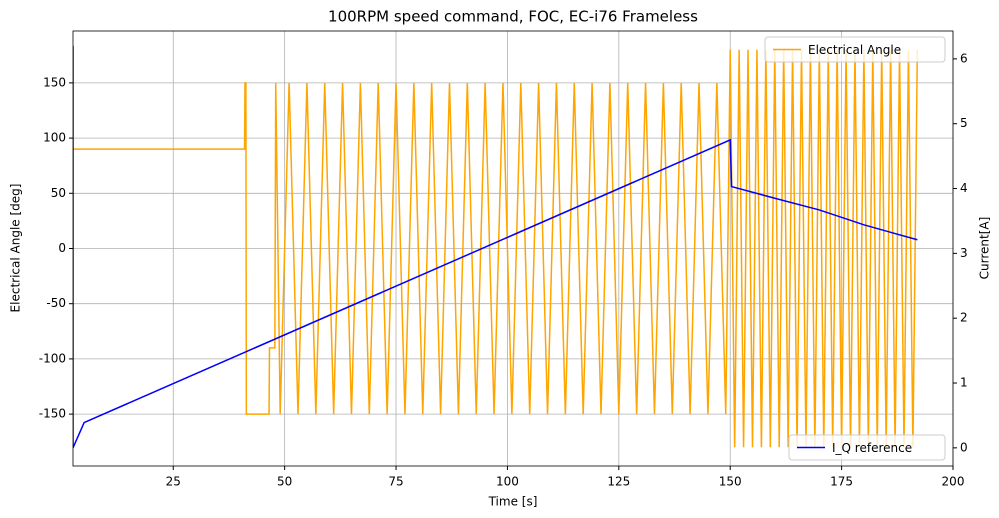 Image resolution: width=999 pixels, height=518 pixels. I want to click on y2-tick-label: 1, so click(964, 383).